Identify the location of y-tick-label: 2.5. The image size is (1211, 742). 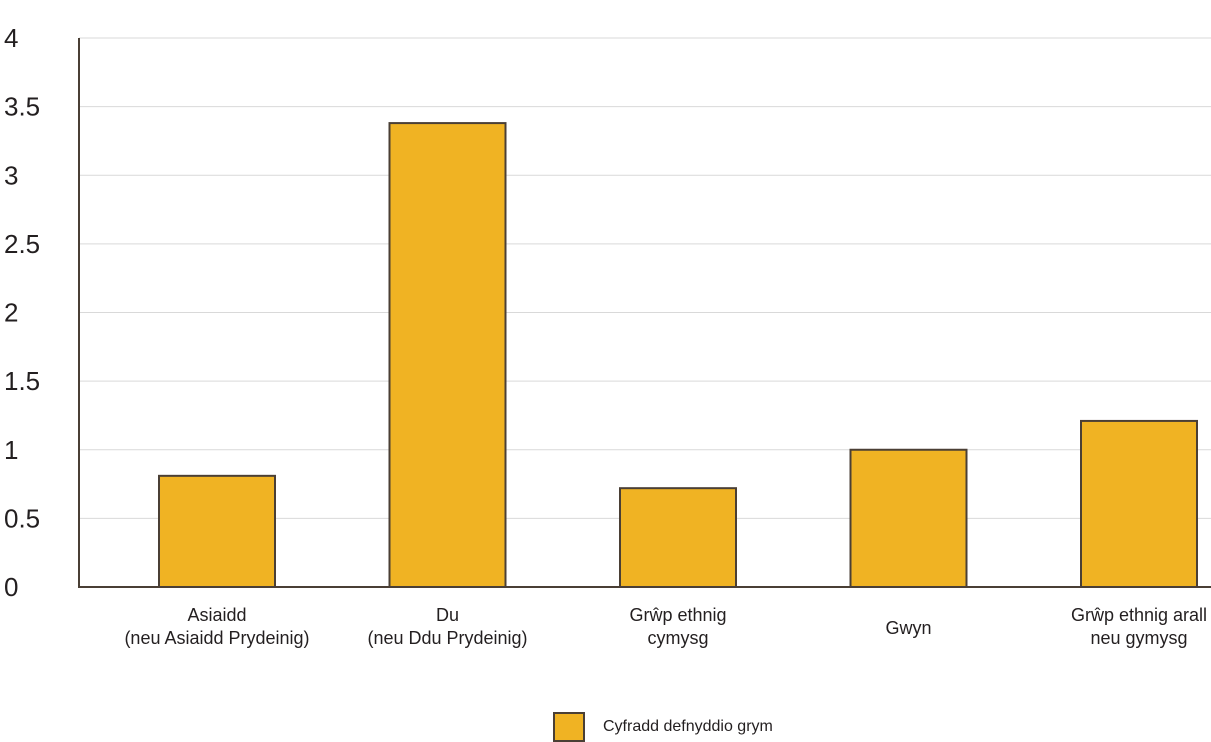
(22, 244).